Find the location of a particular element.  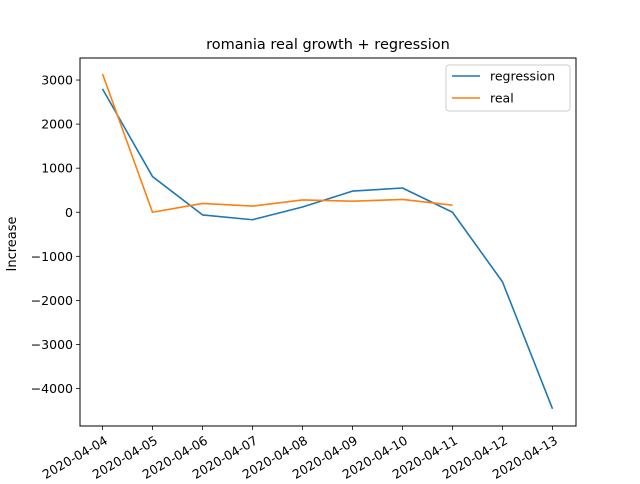

y-tick-label: −2000 is located at coordinates (52, 300).